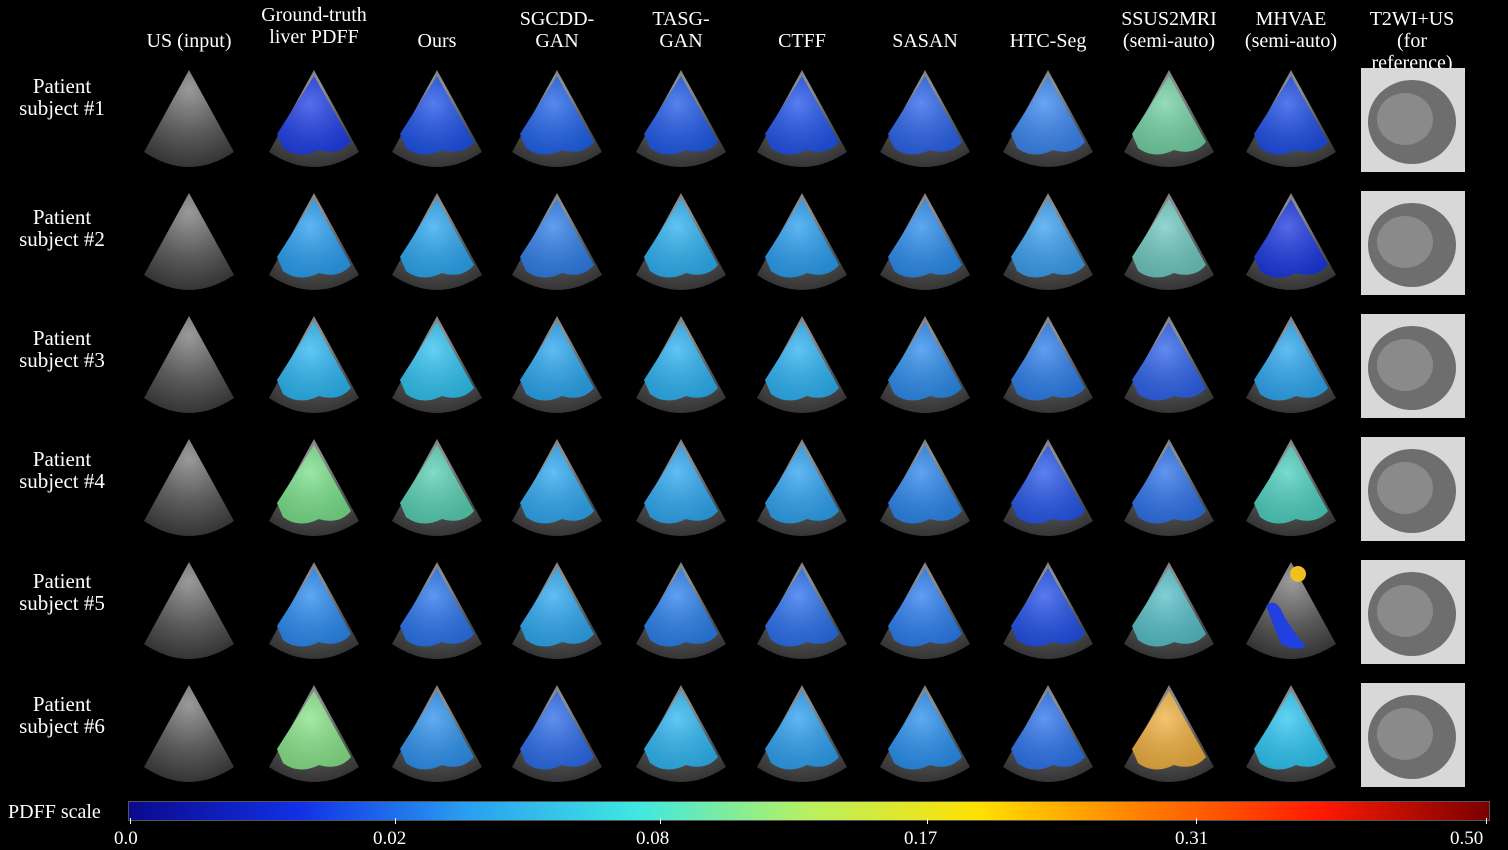 The image size is (1508, 850). What do you see at coordinates (681, 612) in the screenshot?
I see `panel-r5-c5` at bounding box center [681, 612].